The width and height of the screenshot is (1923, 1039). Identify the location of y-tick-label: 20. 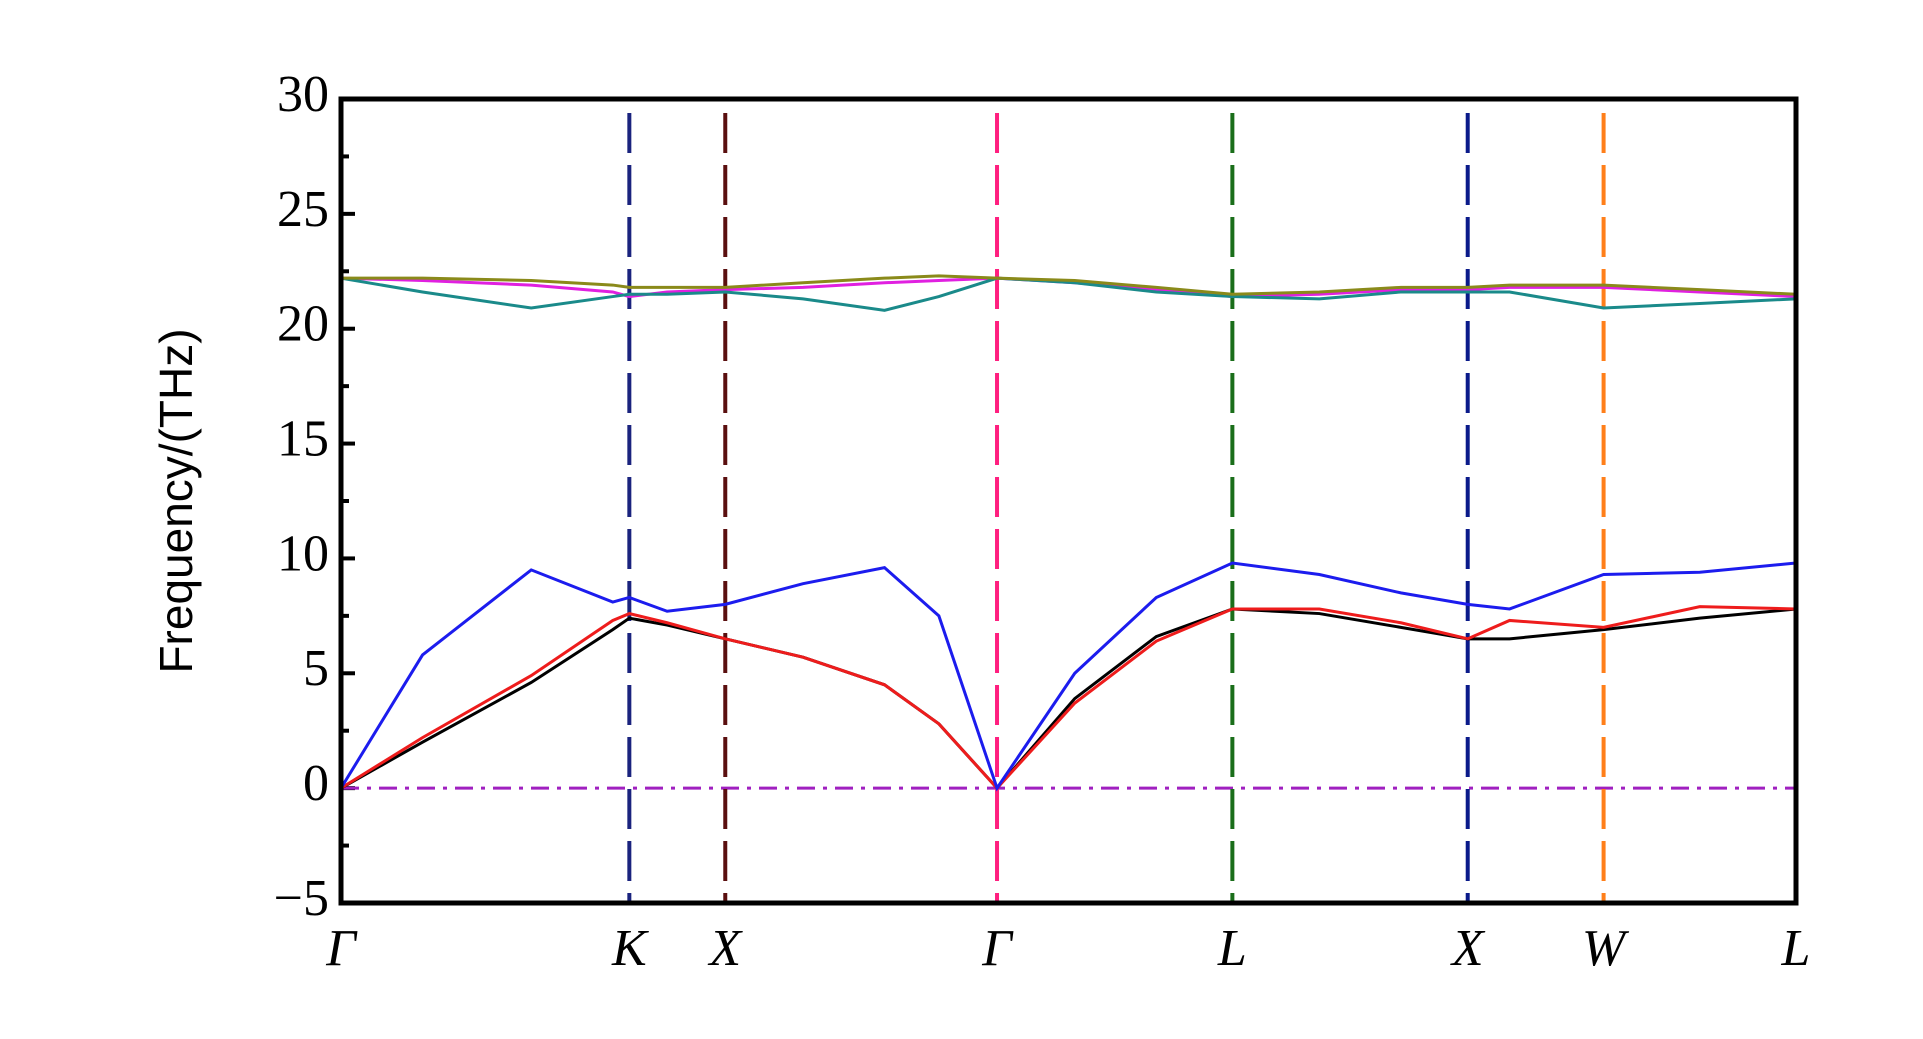
(303, 324).